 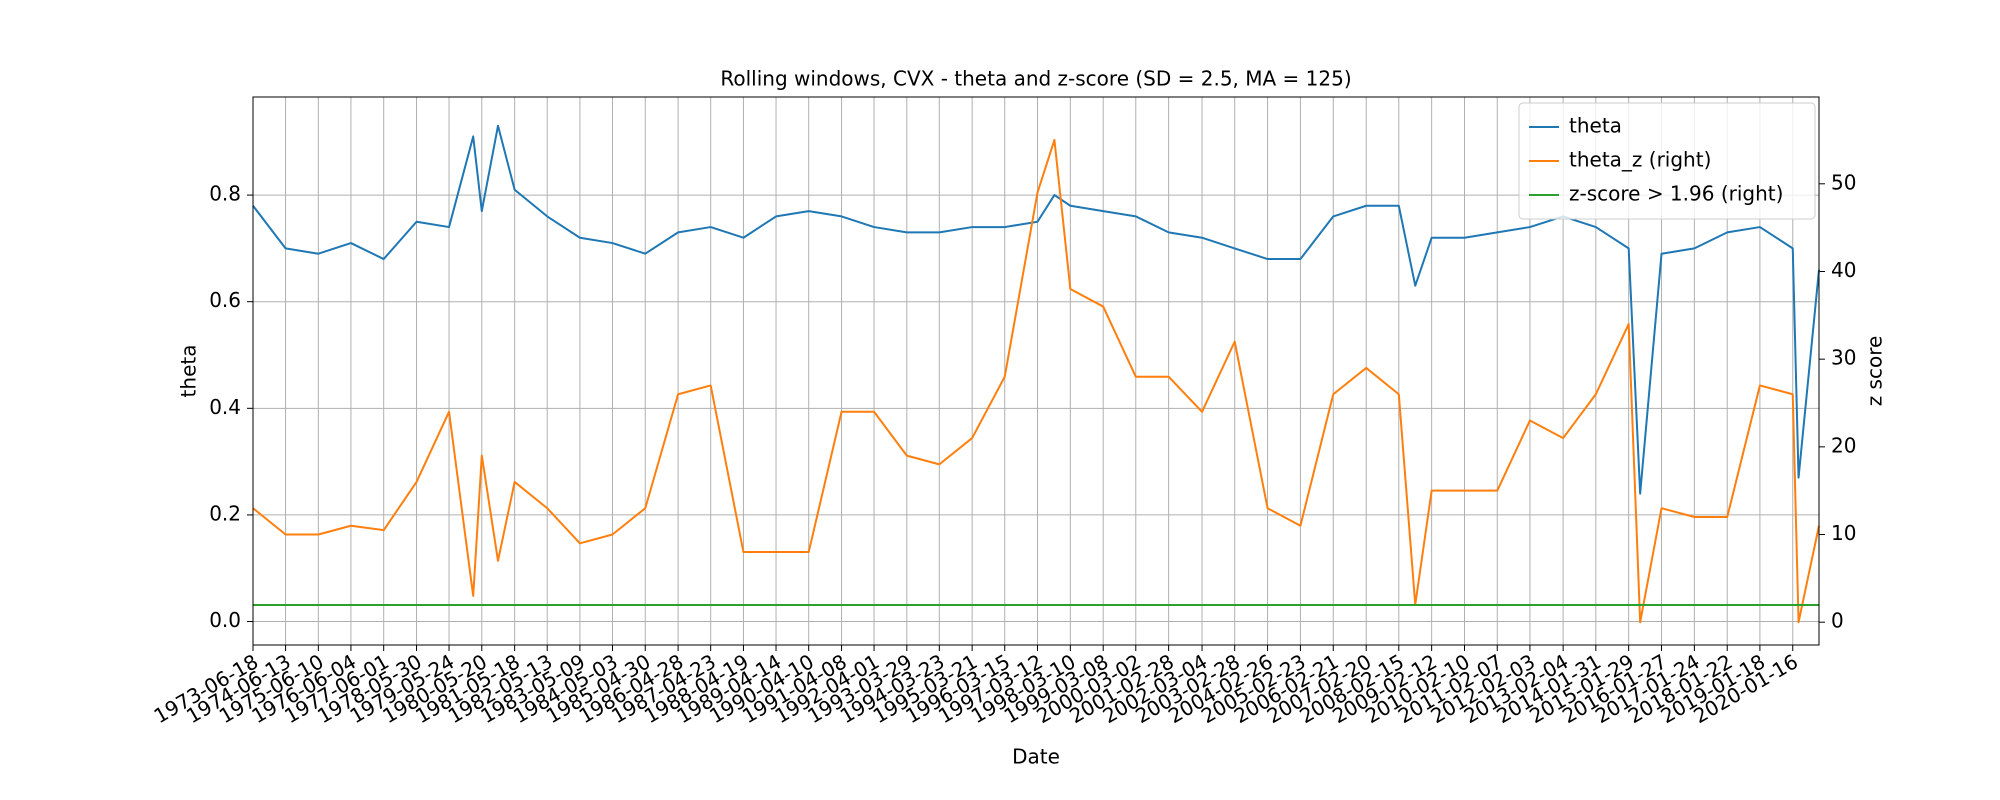 I want to click on y2-tick-label: 30, so click(x=1843, y=358).